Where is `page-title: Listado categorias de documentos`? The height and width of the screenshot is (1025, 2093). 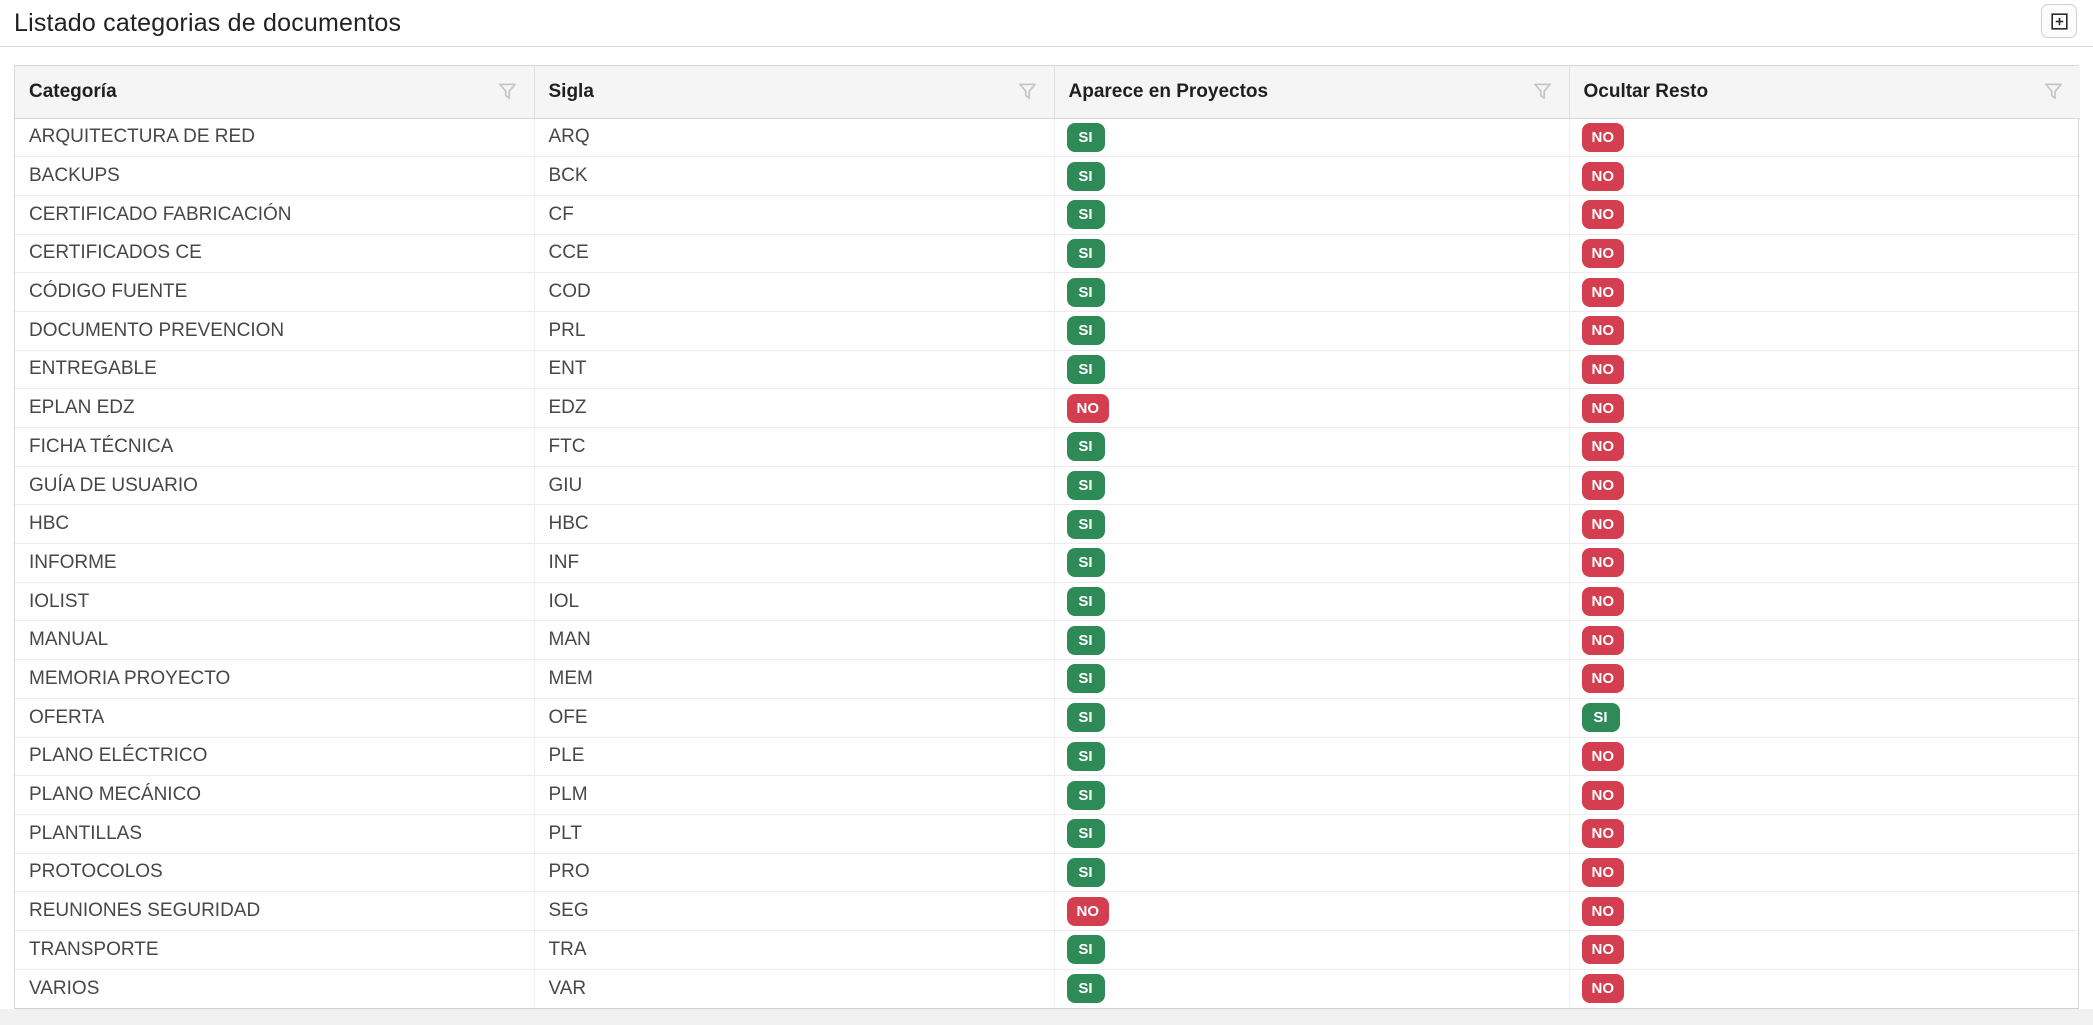
page-title: Listado categorias de documentos is located at coordinates (208, 22).